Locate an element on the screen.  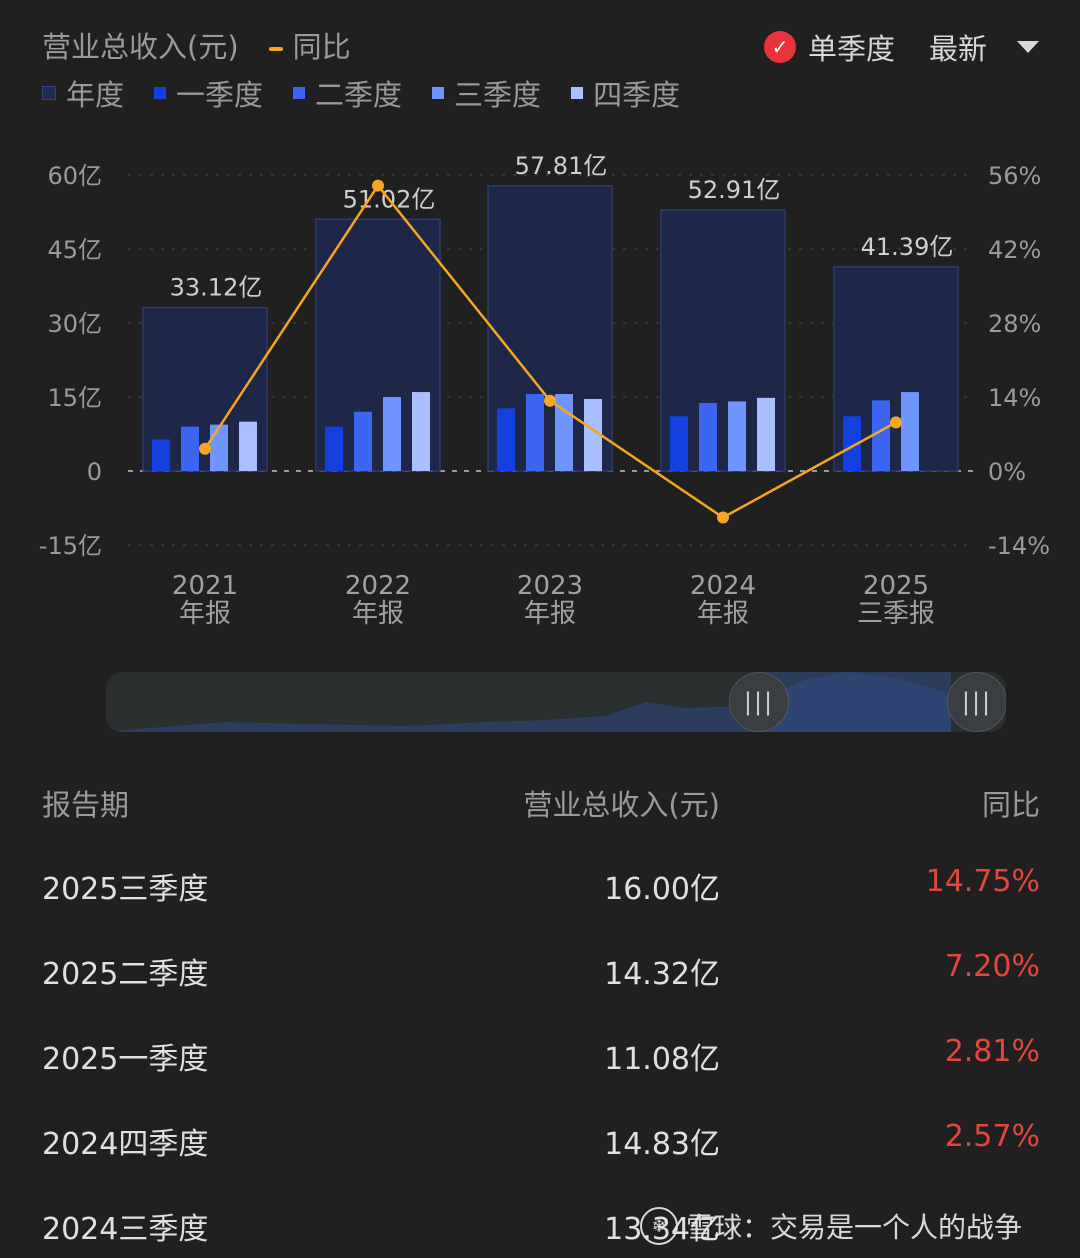
y-left-tick-label: 30亿 is located at coordinates (74, 324).